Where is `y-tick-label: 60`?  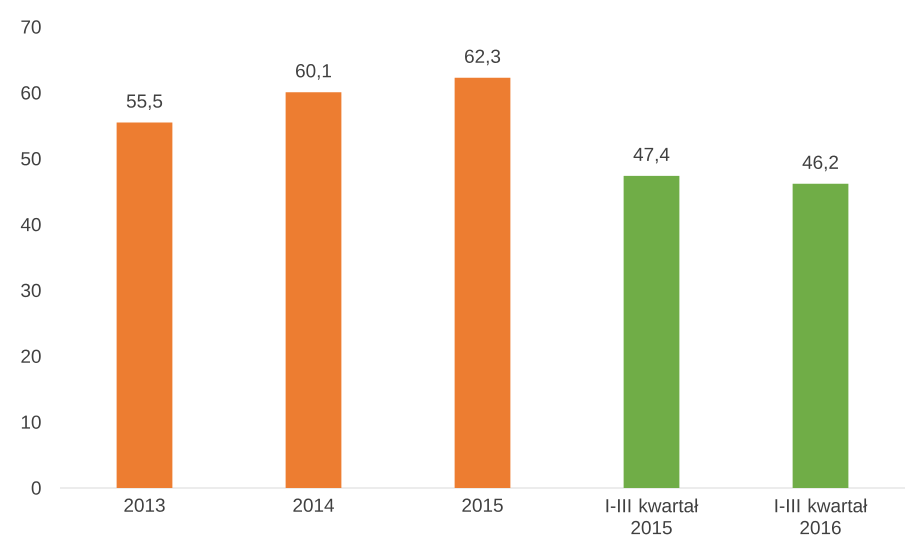
y-tick-label: 60 is located at coordinates (31, 93).